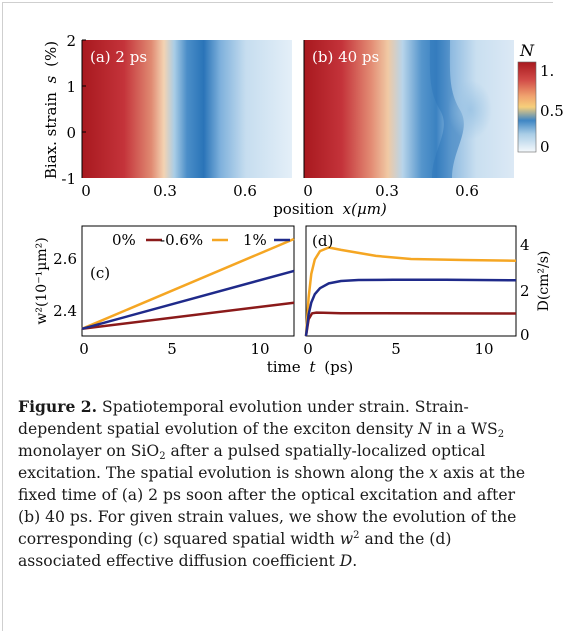 The width and height of the screenshot is (564, 636). Describe the element at coordinates (51, 79) in the screenshot. I see `y-label-symbol: s` at that location.